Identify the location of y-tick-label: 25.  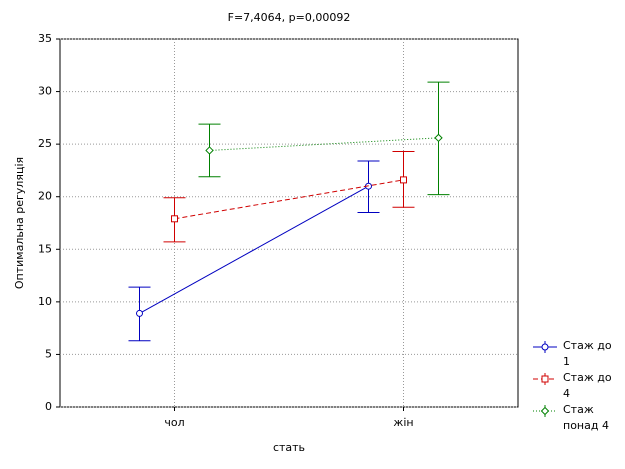
(45, 143).